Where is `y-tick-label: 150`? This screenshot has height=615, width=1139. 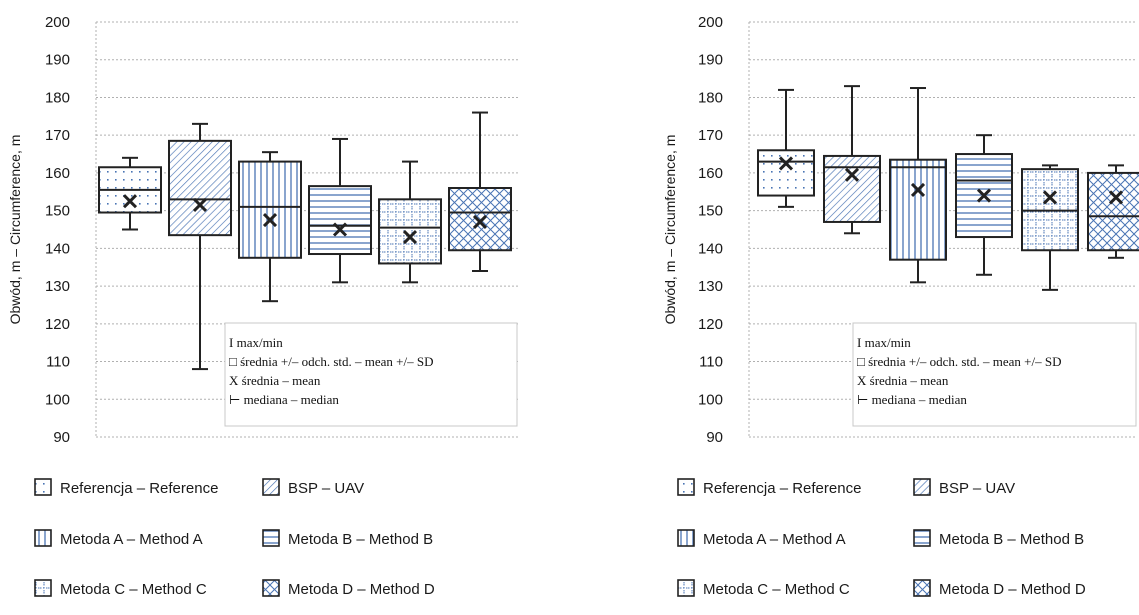 y-tick-label: 150 is located at coordinates (57, 211).